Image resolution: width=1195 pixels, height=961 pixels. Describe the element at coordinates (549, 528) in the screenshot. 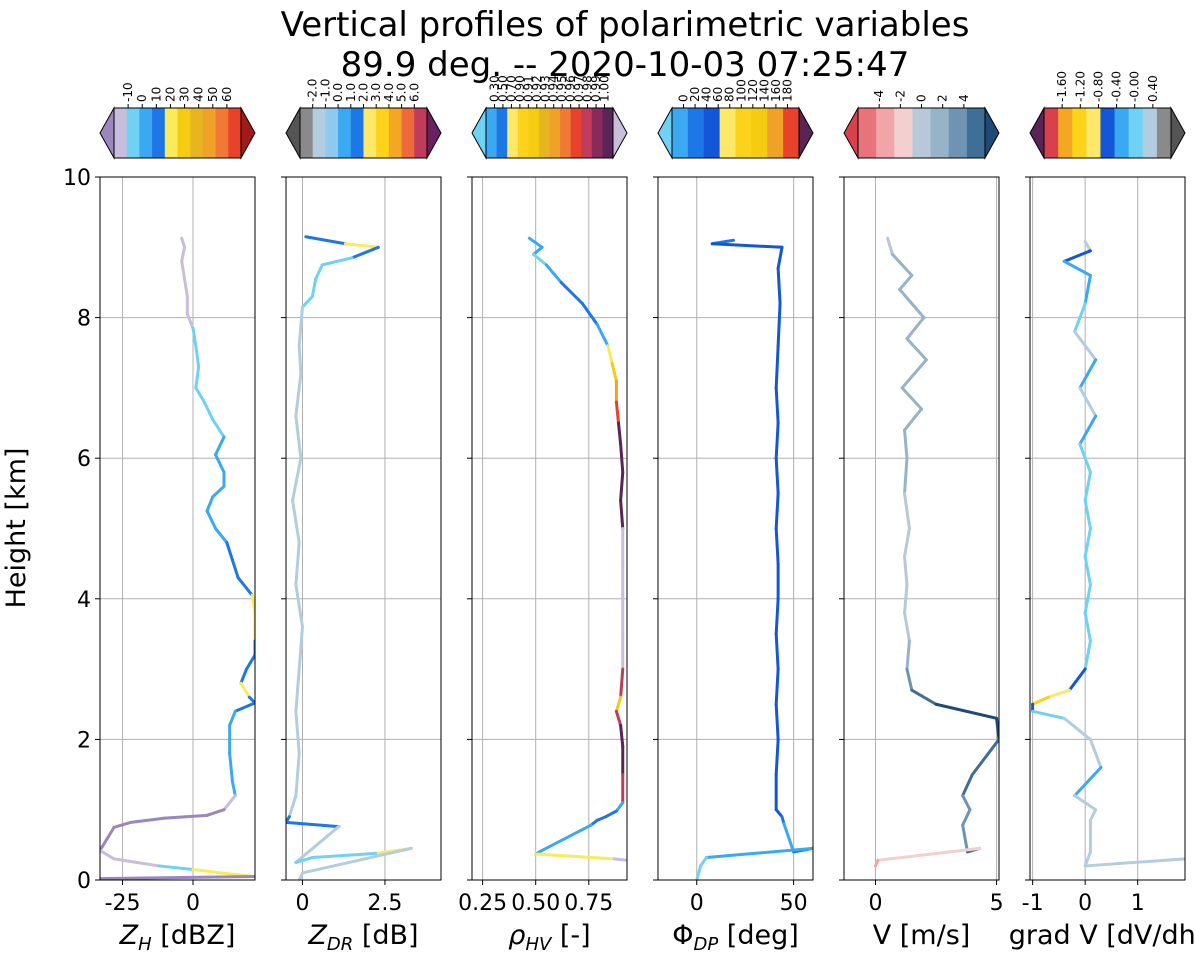

I see `grid-rhohv` at that location.